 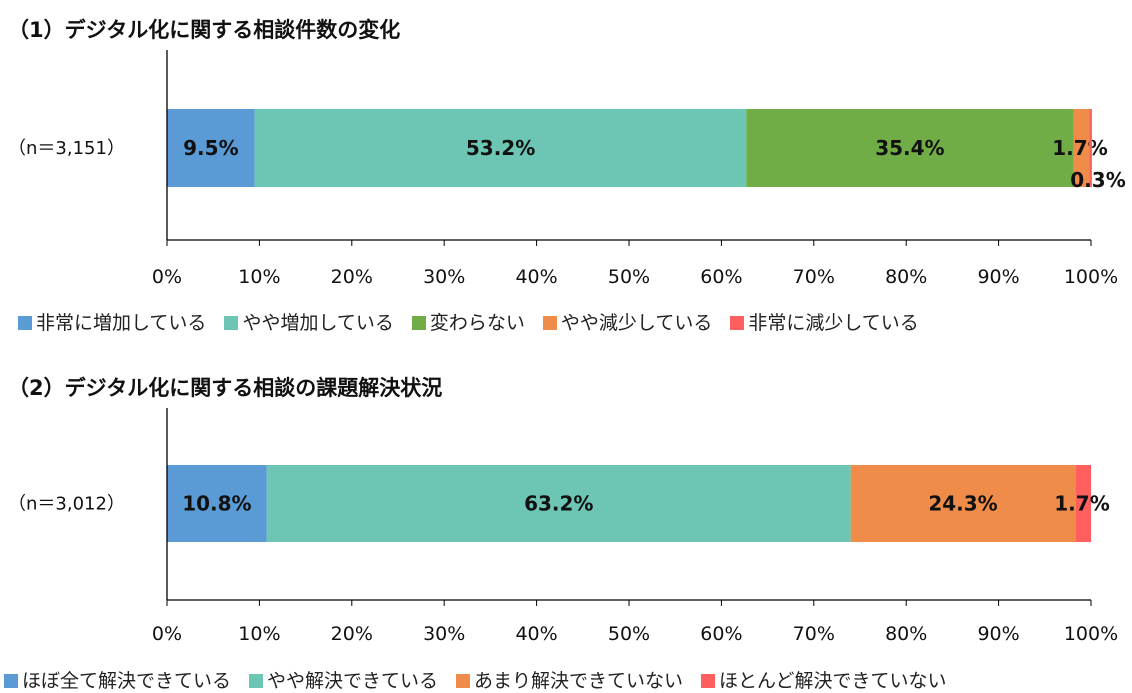 I want to click on data-label: 9.5%, so click(x=210, y=148).